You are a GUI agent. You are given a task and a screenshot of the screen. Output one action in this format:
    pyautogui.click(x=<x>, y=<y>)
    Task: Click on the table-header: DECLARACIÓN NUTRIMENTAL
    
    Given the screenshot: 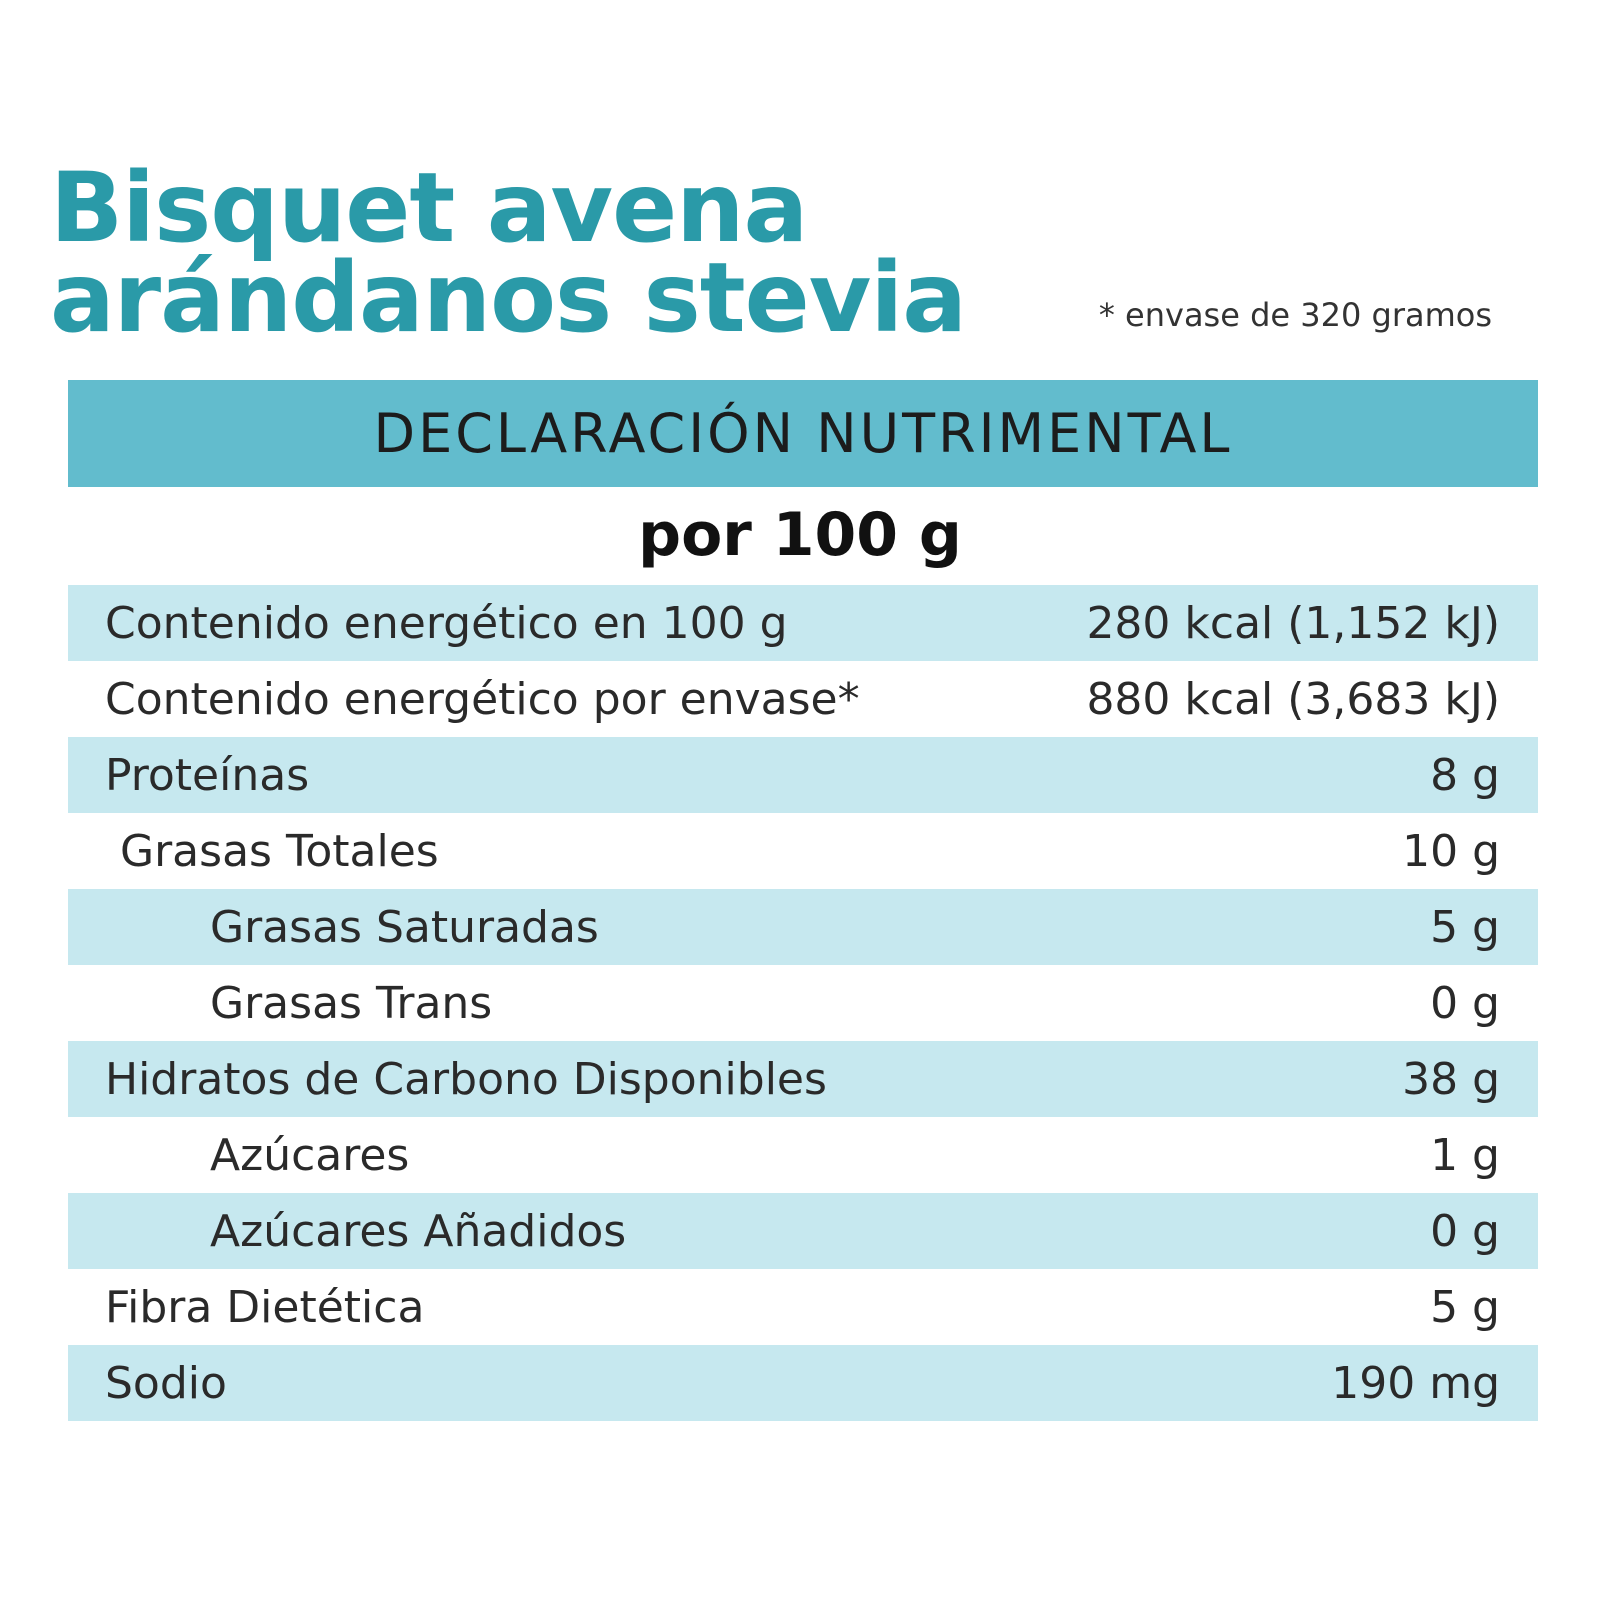 What is the action you would take?
    pyautogui.click(x=803, y=433)
    